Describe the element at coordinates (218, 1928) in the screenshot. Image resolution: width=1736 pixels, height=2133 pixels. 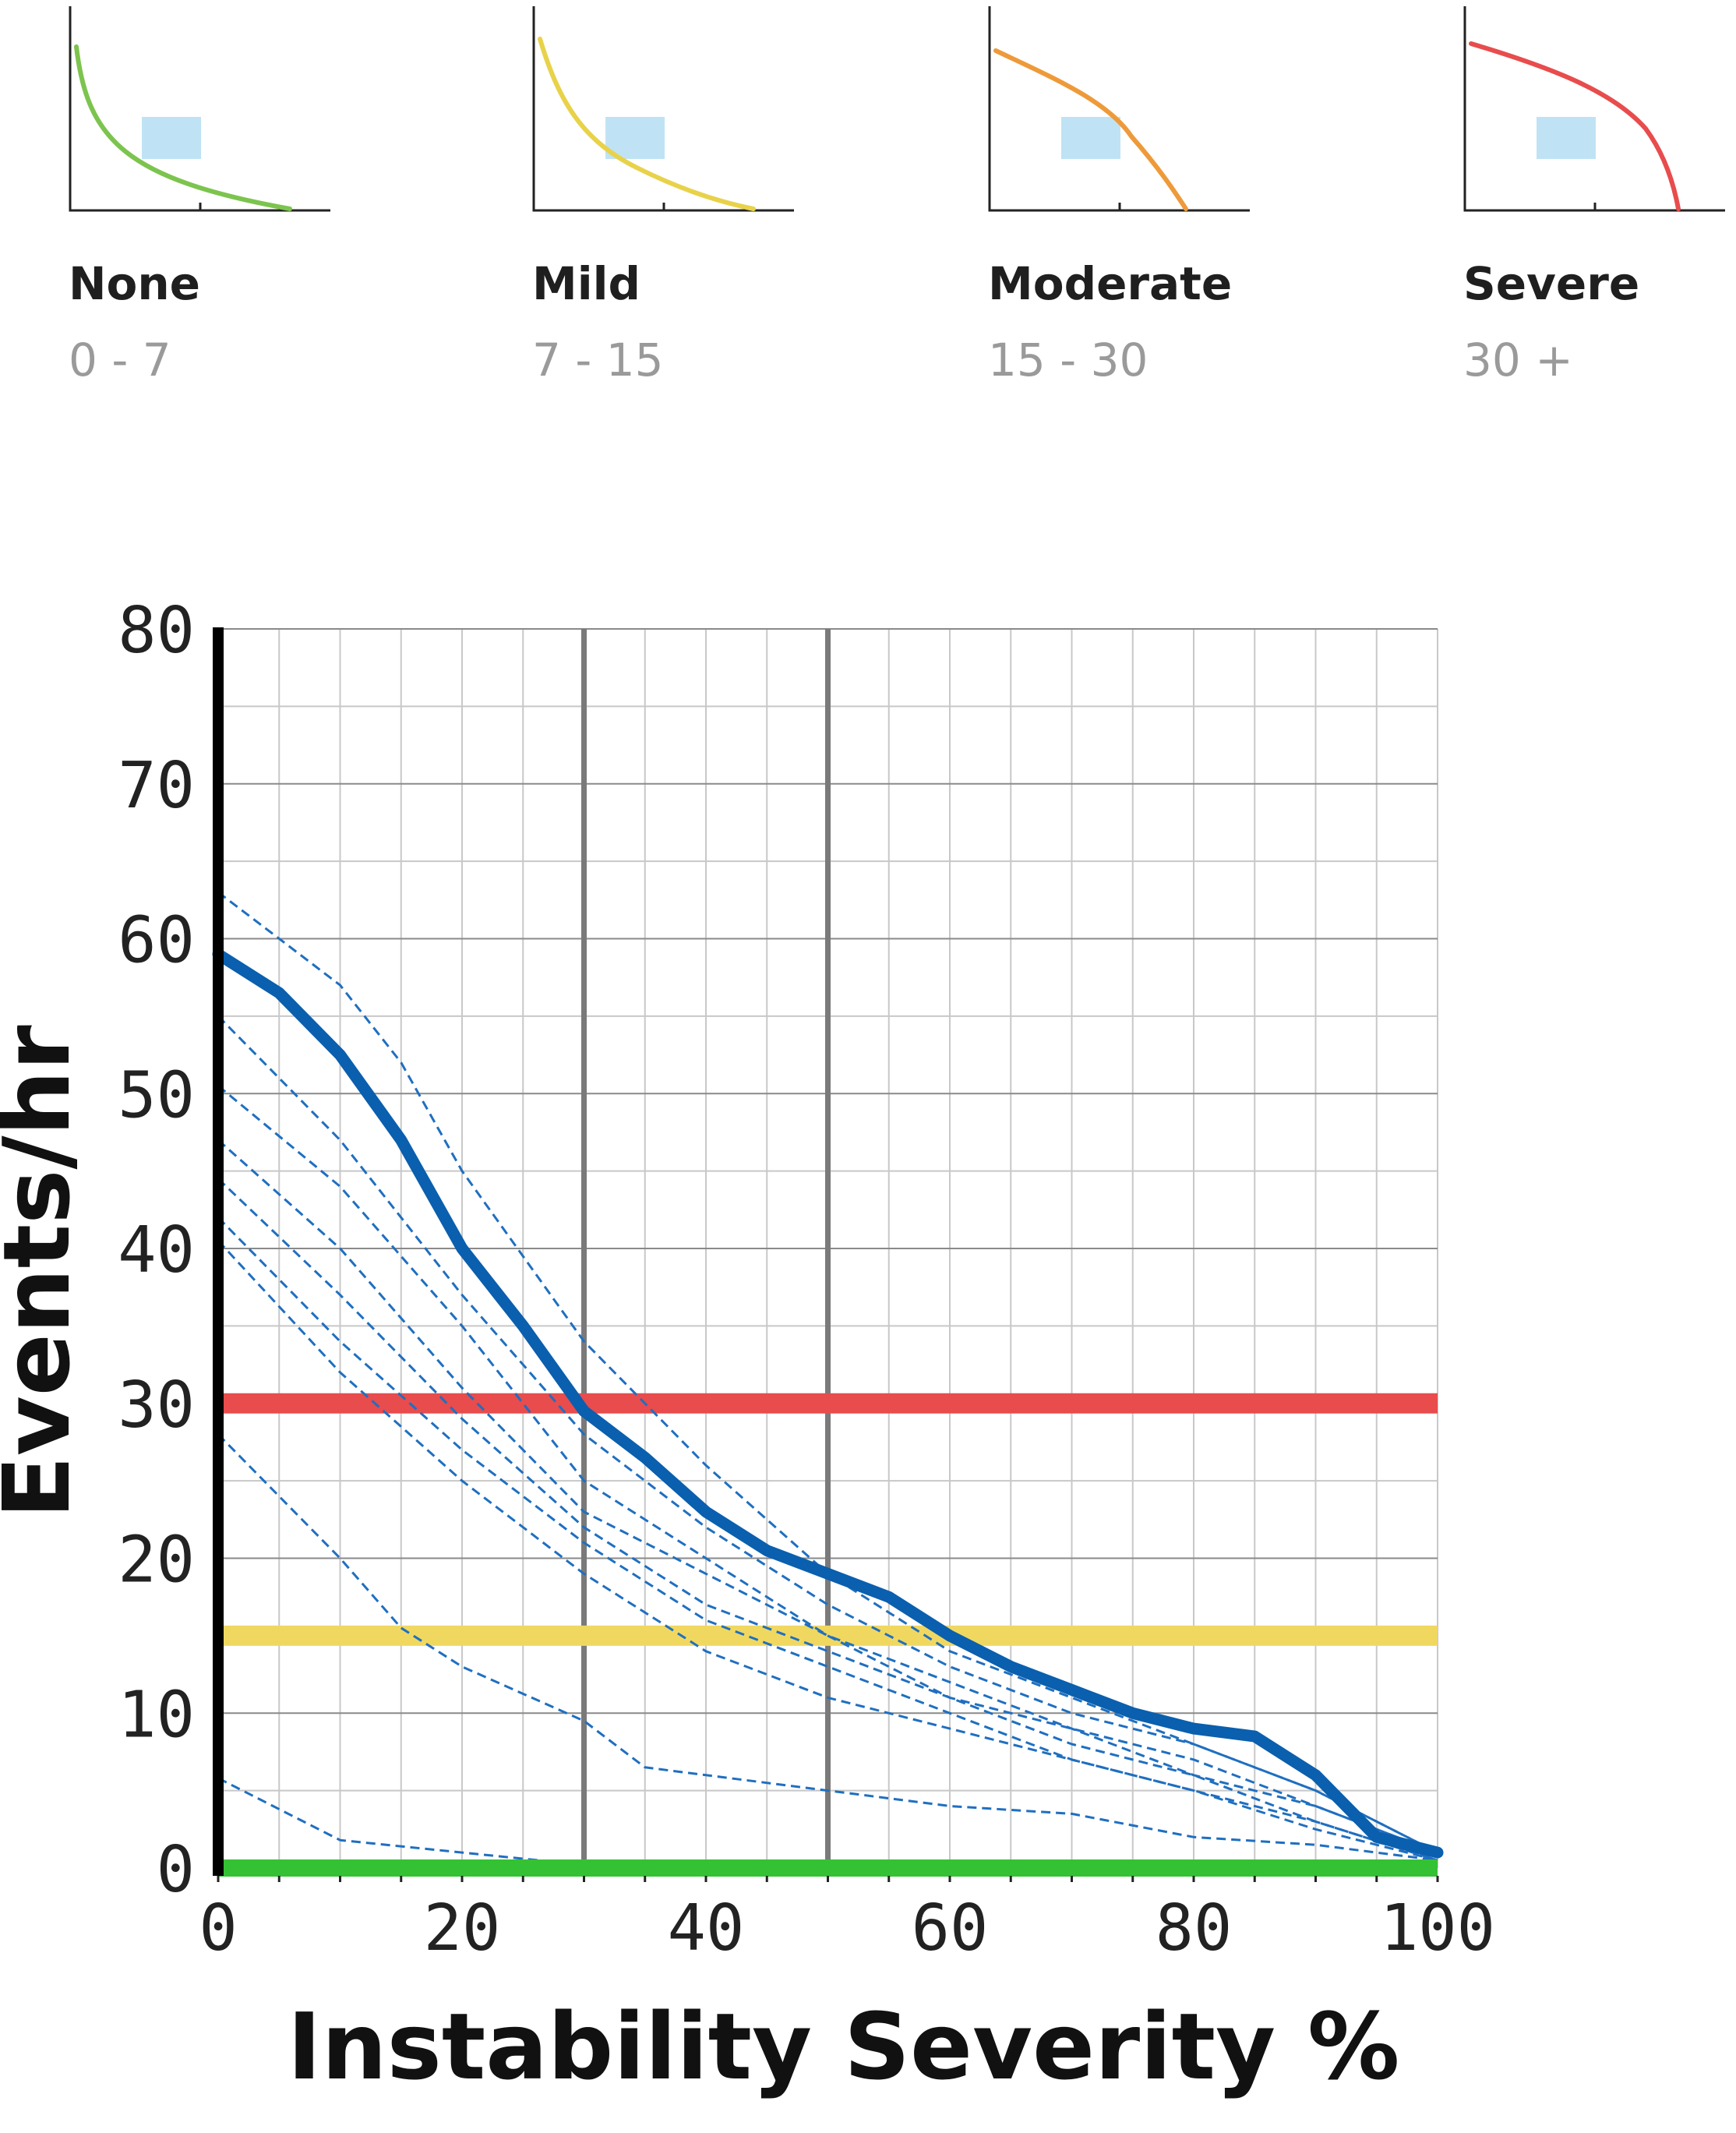
I see `x-tick-label: 0` at that location.